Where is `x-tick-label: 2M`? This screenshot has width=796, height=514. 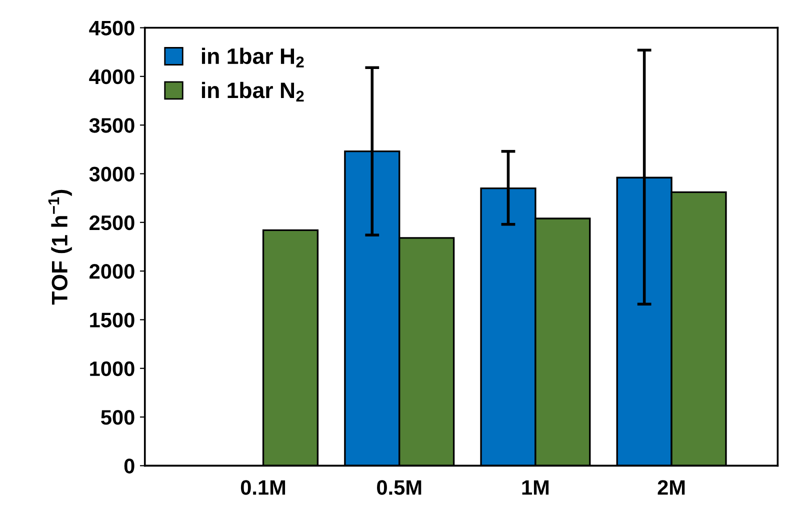 x-tick-label: 2M is located at coordinates (671, 487).